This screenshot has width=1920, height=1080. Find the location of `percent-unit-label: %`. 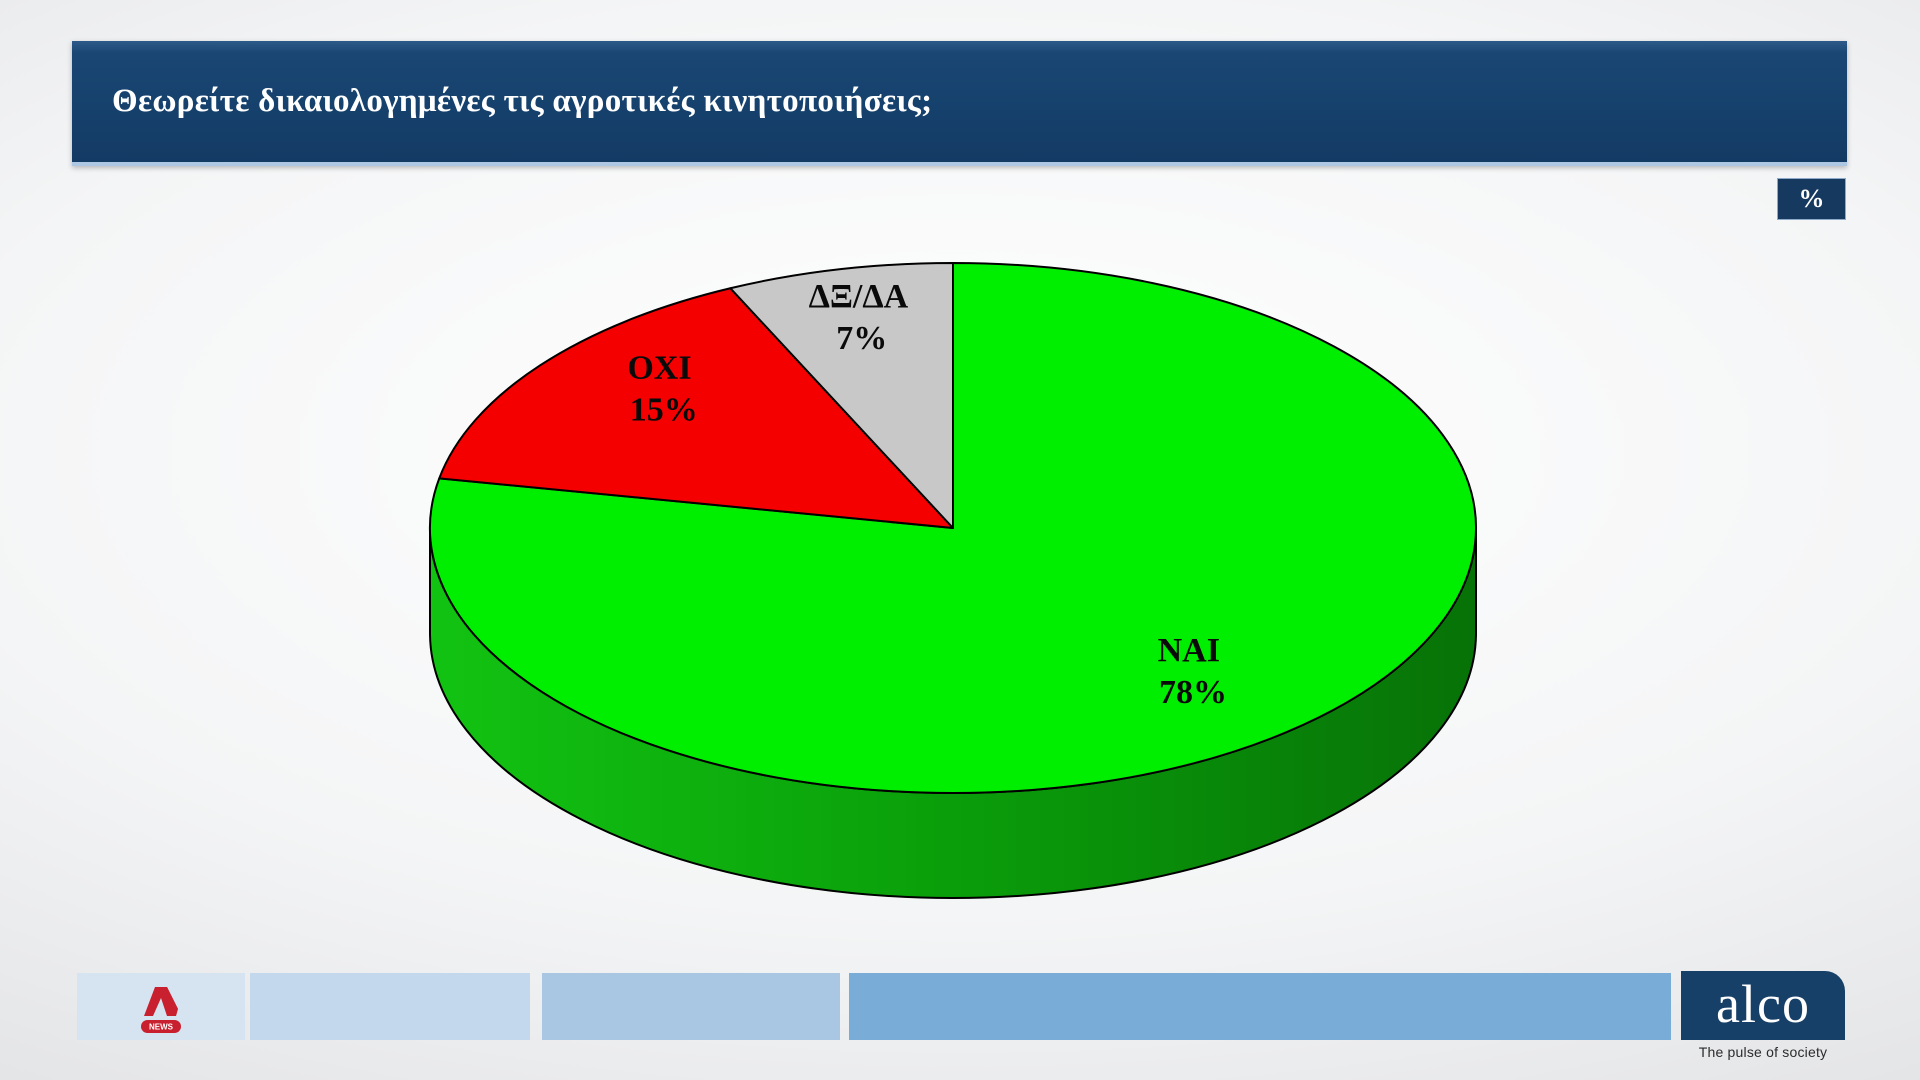

percent-unit-label: % is located at coordinates (1811, 198).